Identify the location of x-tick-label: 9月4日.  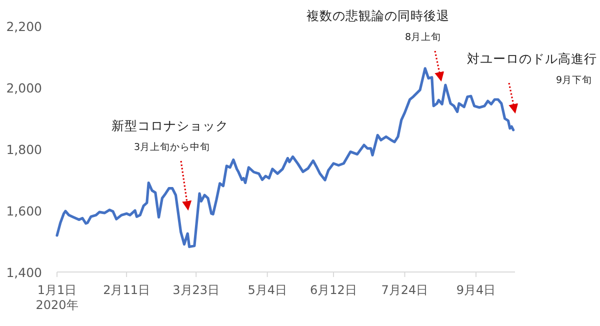
(476, 290).